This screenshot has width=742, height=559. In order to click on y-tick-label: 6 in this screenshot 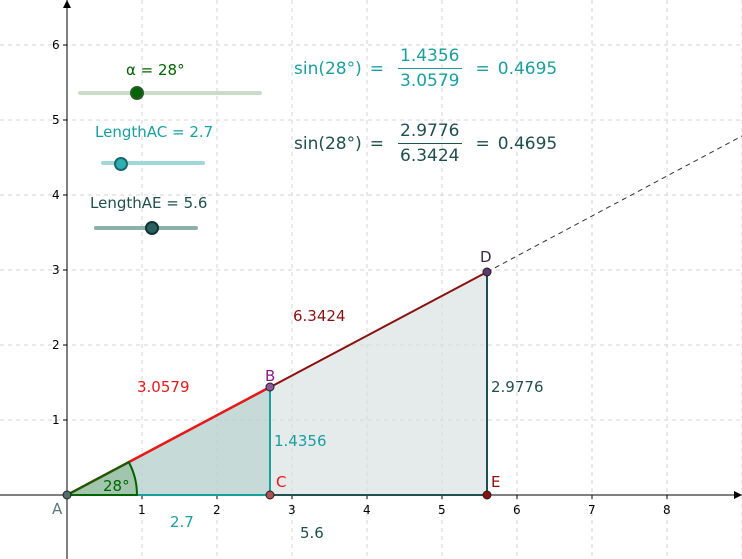, I will do `click(56, 45)`.